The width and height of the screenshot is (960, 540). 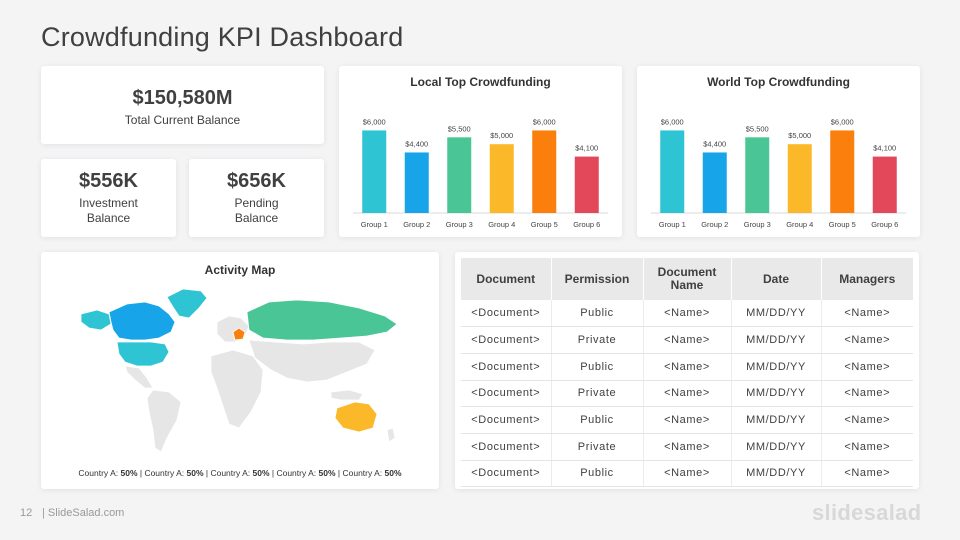 What do you see at coordinates (240, 270) in the screenshot?
I see `map-title: Activity Map` at bounding box center [240, 270].